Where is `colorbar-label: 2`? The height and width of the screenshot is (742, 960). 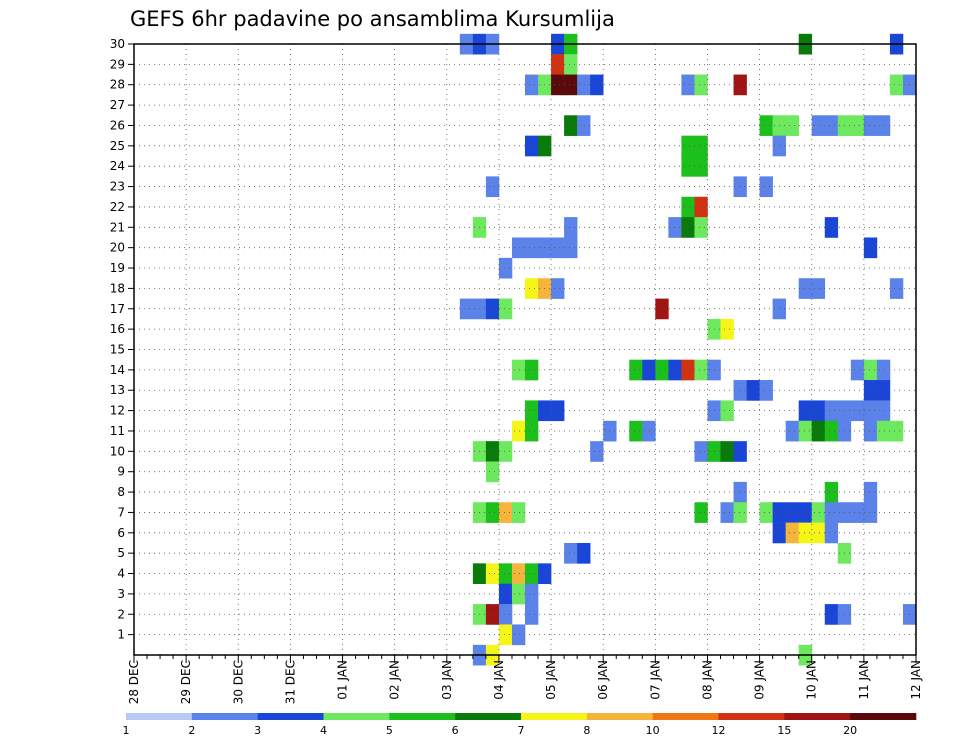 colorbar-label: 2 is located at coordinates (191, 730).